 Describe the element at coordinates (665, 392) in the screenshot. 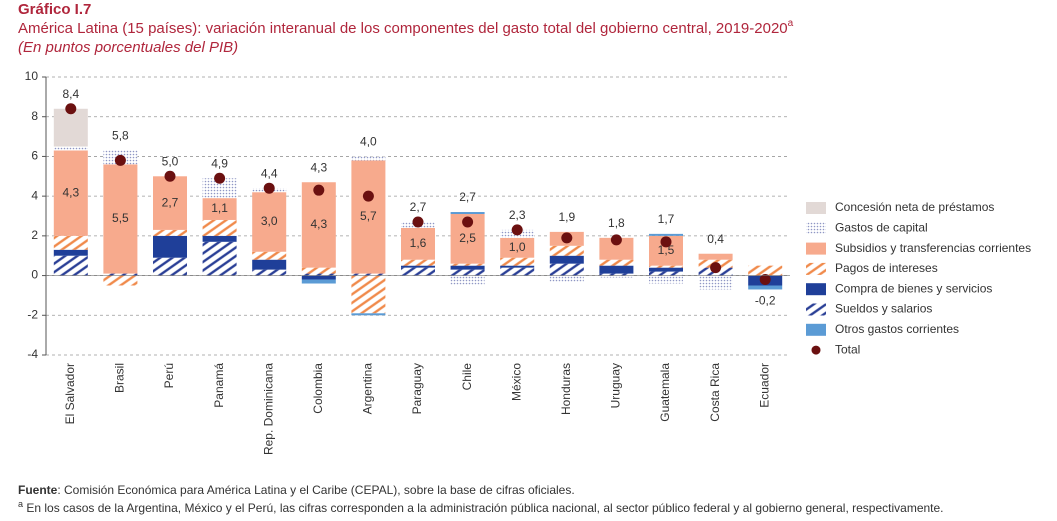

I see `x-tick-label: Guatemala` at that location.